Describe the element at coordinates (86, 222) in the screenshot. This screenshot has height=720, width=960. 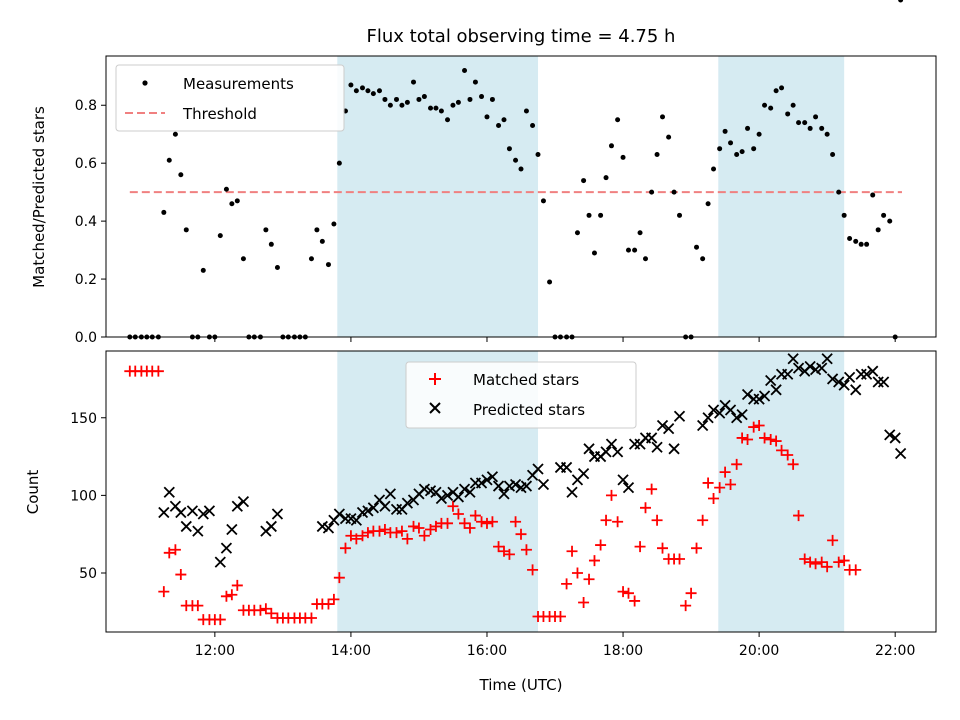
I see `y-tick-label: 0.4` at that location.